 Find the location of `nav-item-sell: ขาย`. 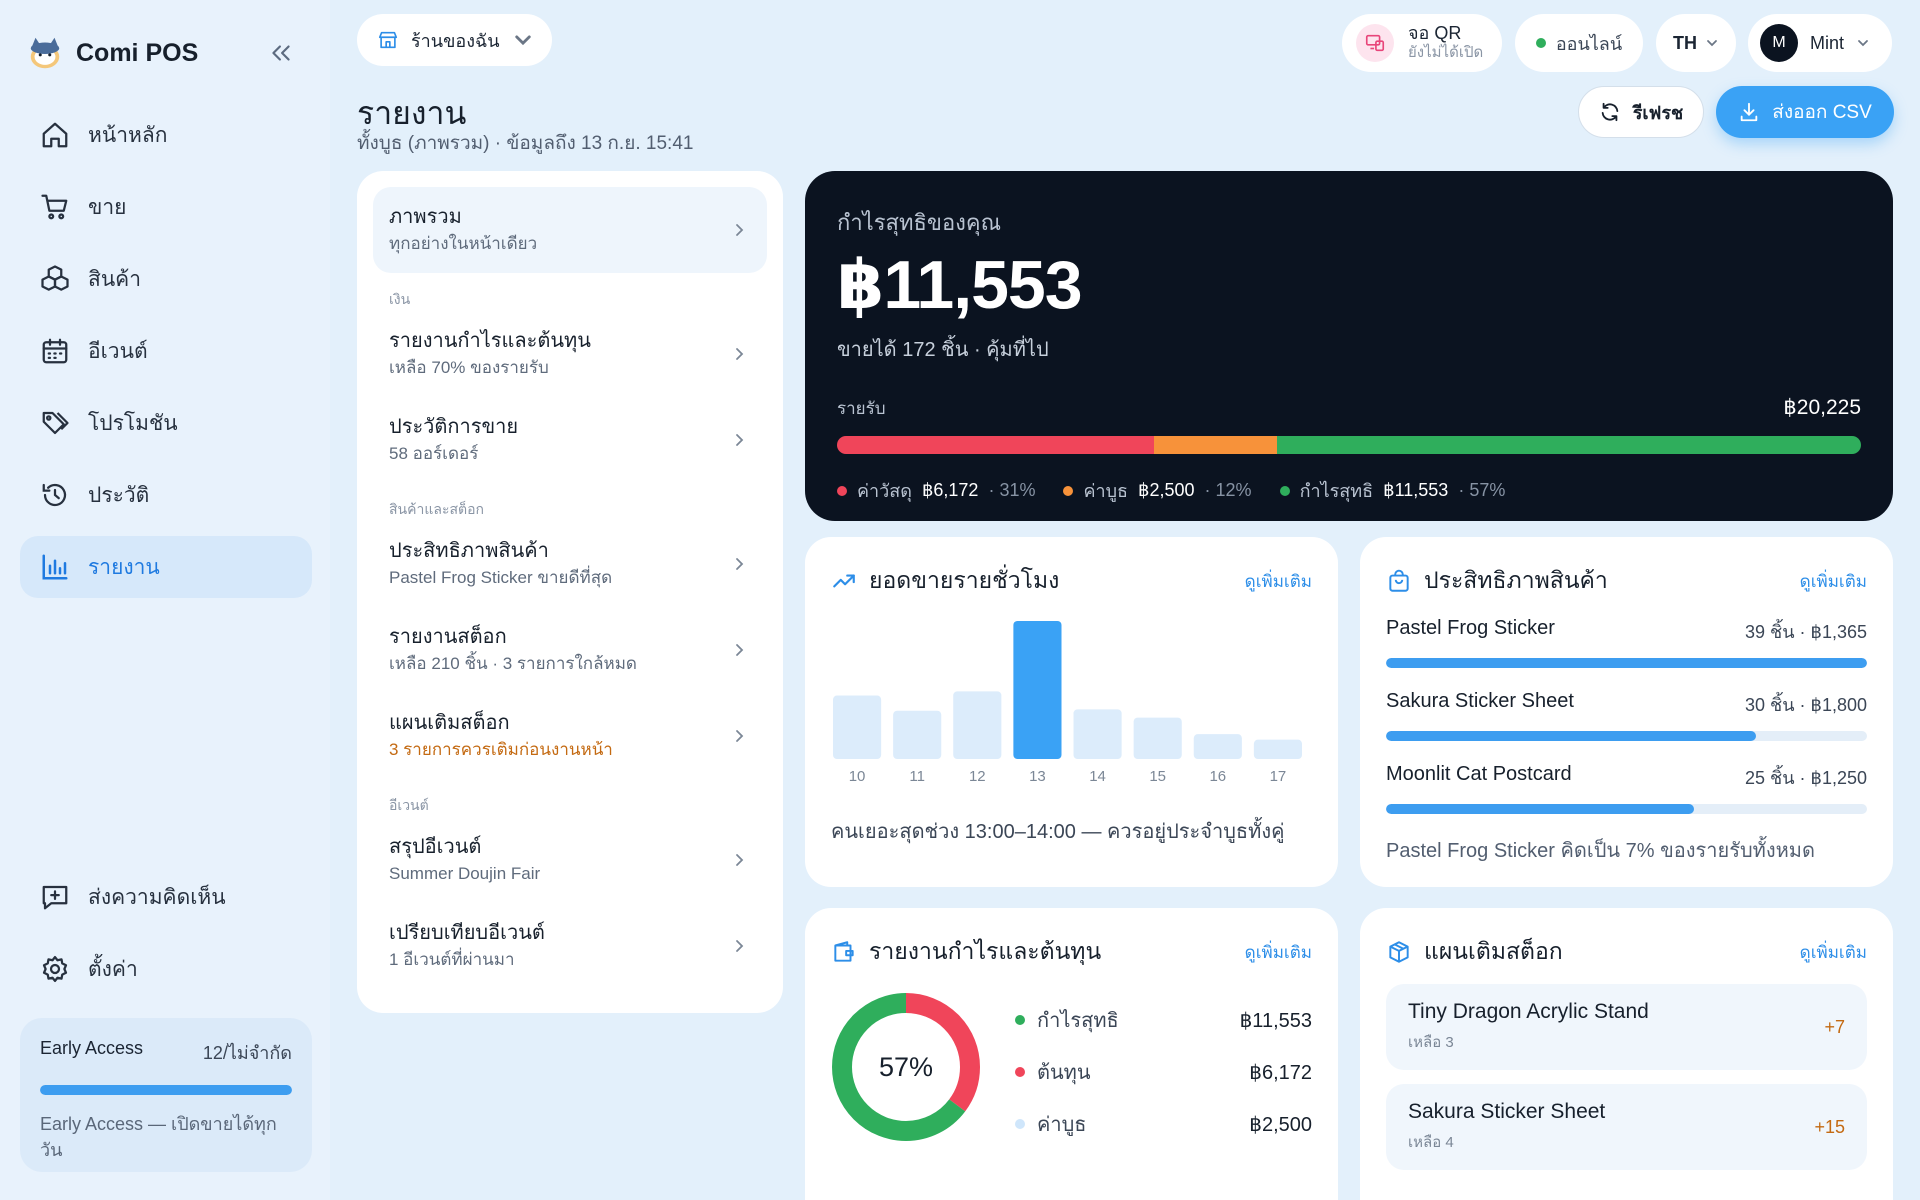

nav-item-sell: ขาย is located at coordinates (166, 207).